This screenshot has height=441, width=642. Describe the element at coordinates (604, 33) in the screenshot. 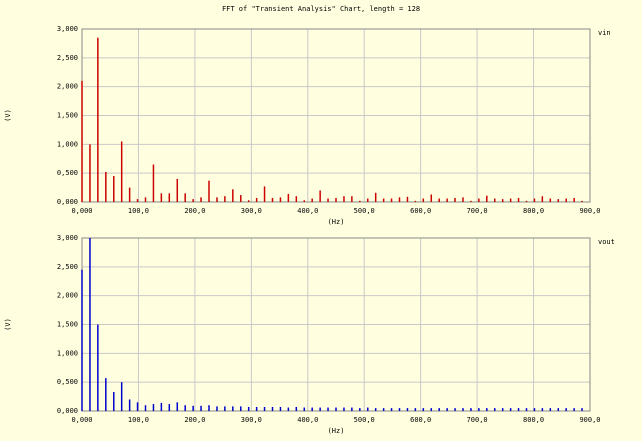

I see `legend-label: vin` at that location.